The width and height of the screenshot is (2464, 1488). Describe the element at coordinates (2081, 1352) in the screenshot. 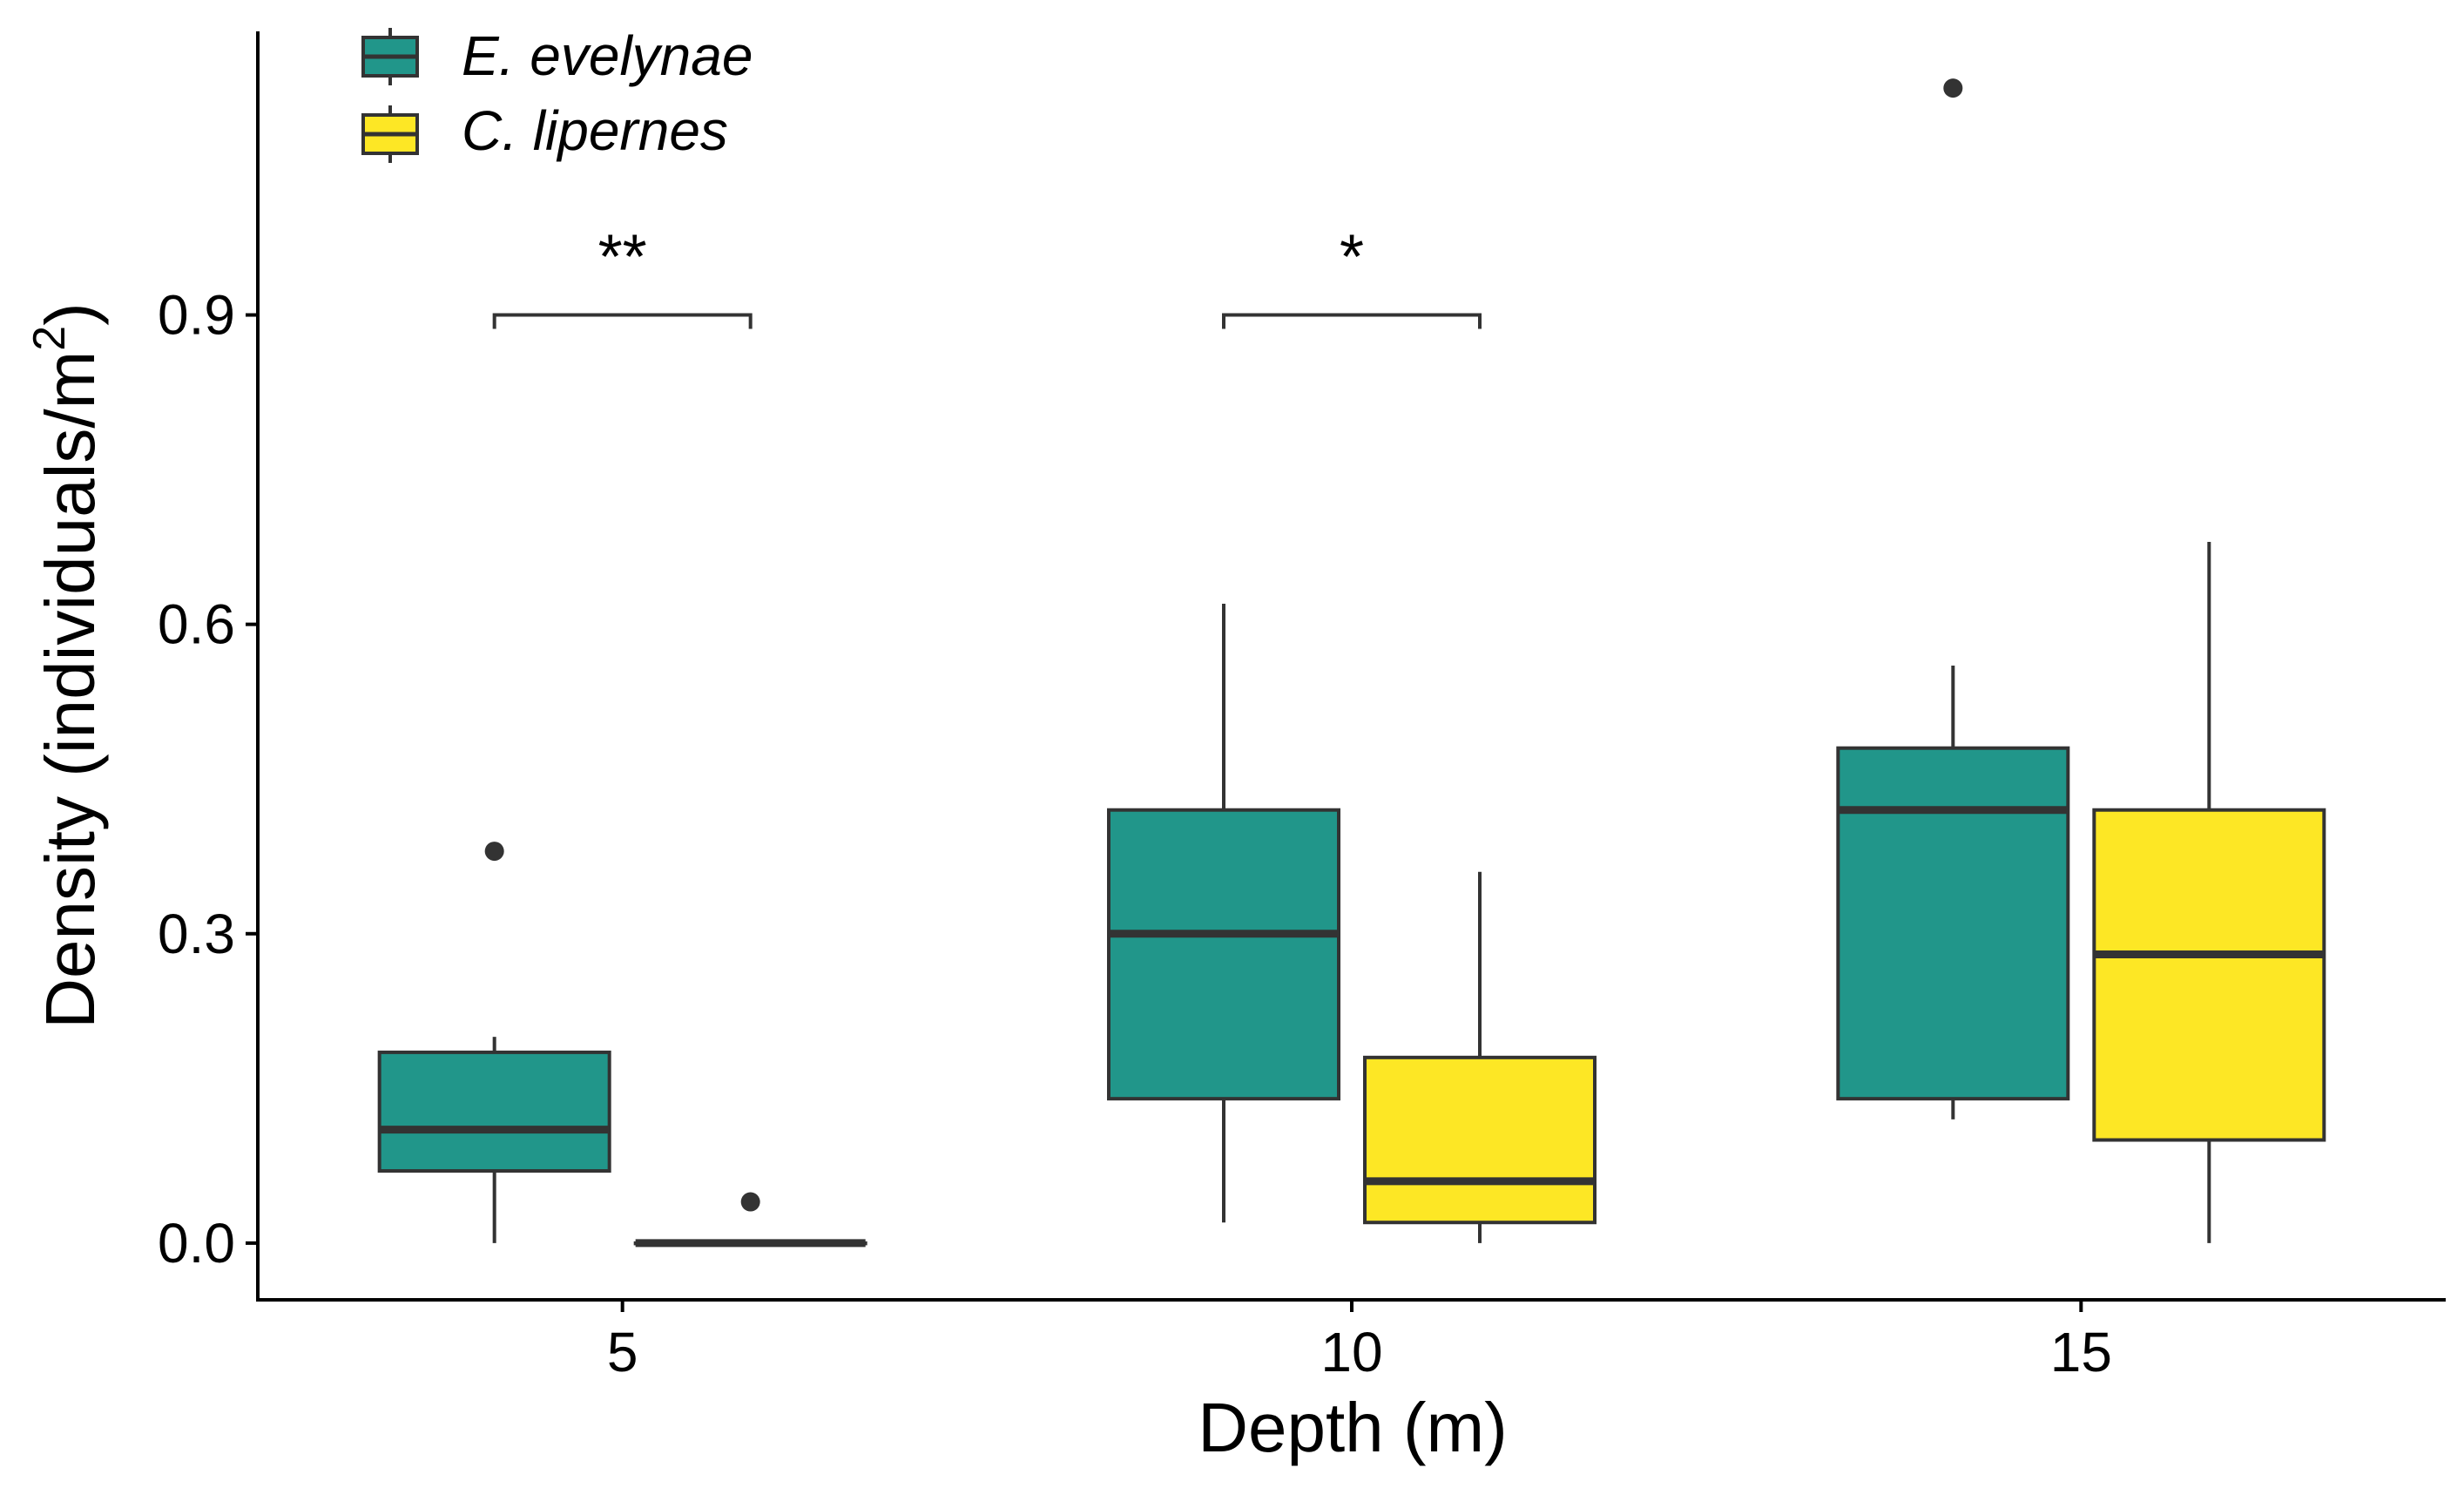

I see `x-tick-label: 15` at that location.